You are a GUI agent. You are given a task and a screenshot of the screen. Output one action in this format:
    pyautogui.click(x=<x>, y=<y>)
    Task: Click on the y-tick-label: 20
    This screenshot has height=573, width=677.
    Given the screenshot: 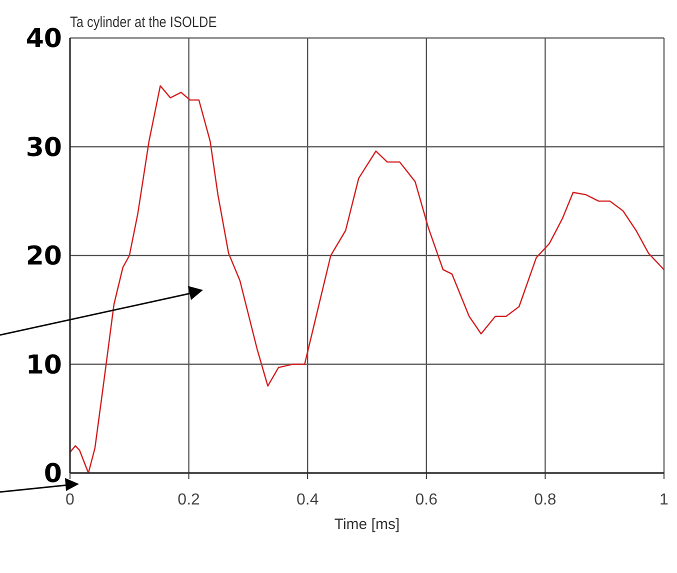 What is the action you would take?
    pyautogui.click(x=44, y=257)
    